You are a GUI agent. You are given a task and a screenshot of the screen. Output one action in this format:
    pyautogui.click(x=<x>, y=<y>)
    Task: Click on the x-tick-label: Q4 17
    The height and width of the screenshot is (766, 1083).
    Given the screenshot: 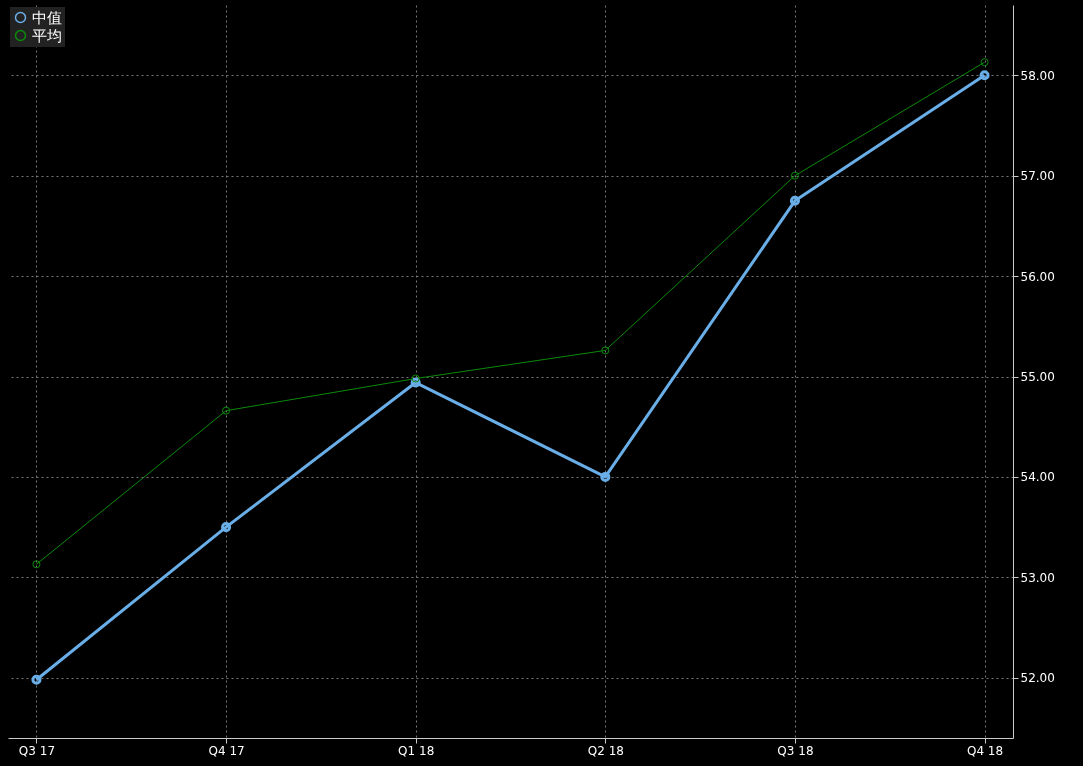 What is the action you would take?
    pyautogui.click(x=226, y=750)
    